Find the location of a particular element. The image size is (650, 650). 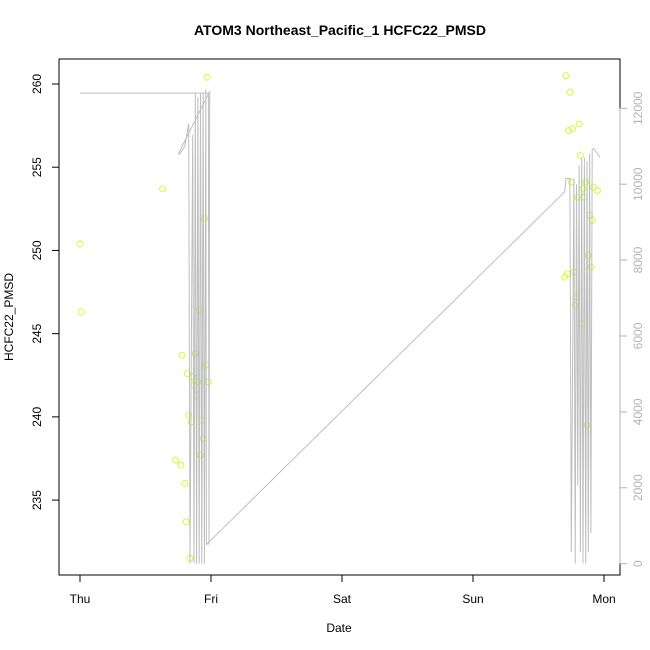

y2-tick-label: 6000 is located at coordinates (638, 335).